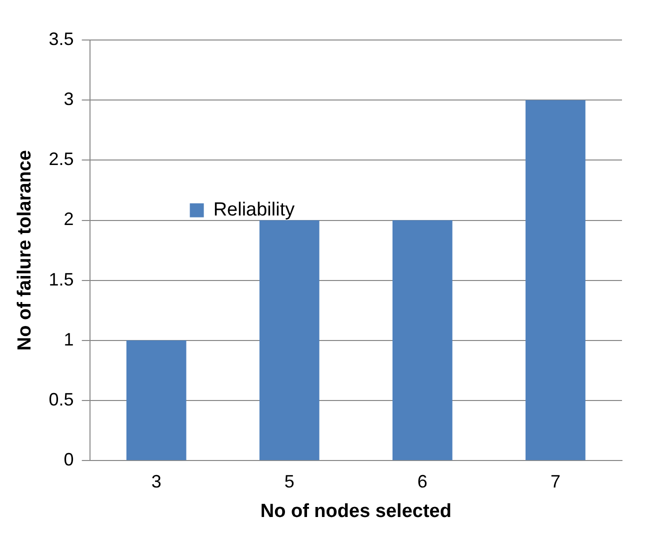  Describe the element at coordinates (61, 399) in the screenshot. I see `y-tick-label: 0.5` at that location.